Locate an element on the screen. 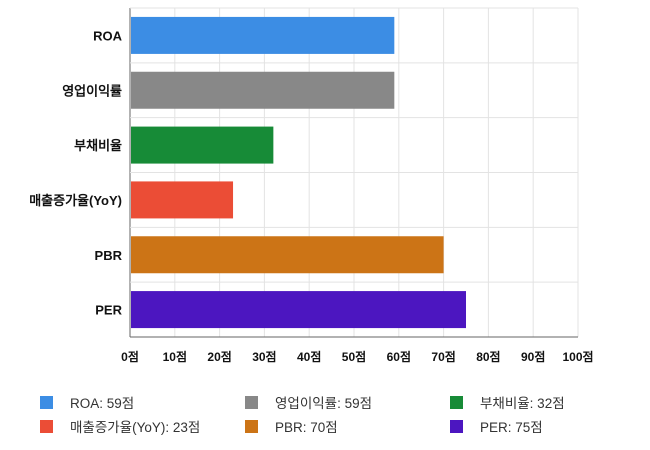 This screenshot has width=650, height=450. x-tick-label: 40점 is located at coordinates (309, 356).